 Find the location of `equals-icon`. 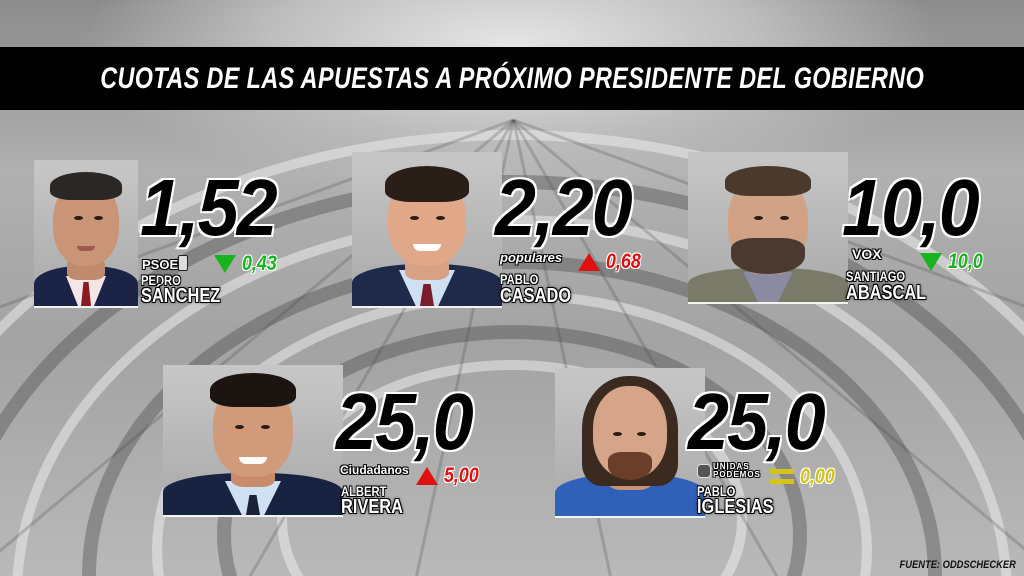

equals-icon is located at coordinates (782, 476).